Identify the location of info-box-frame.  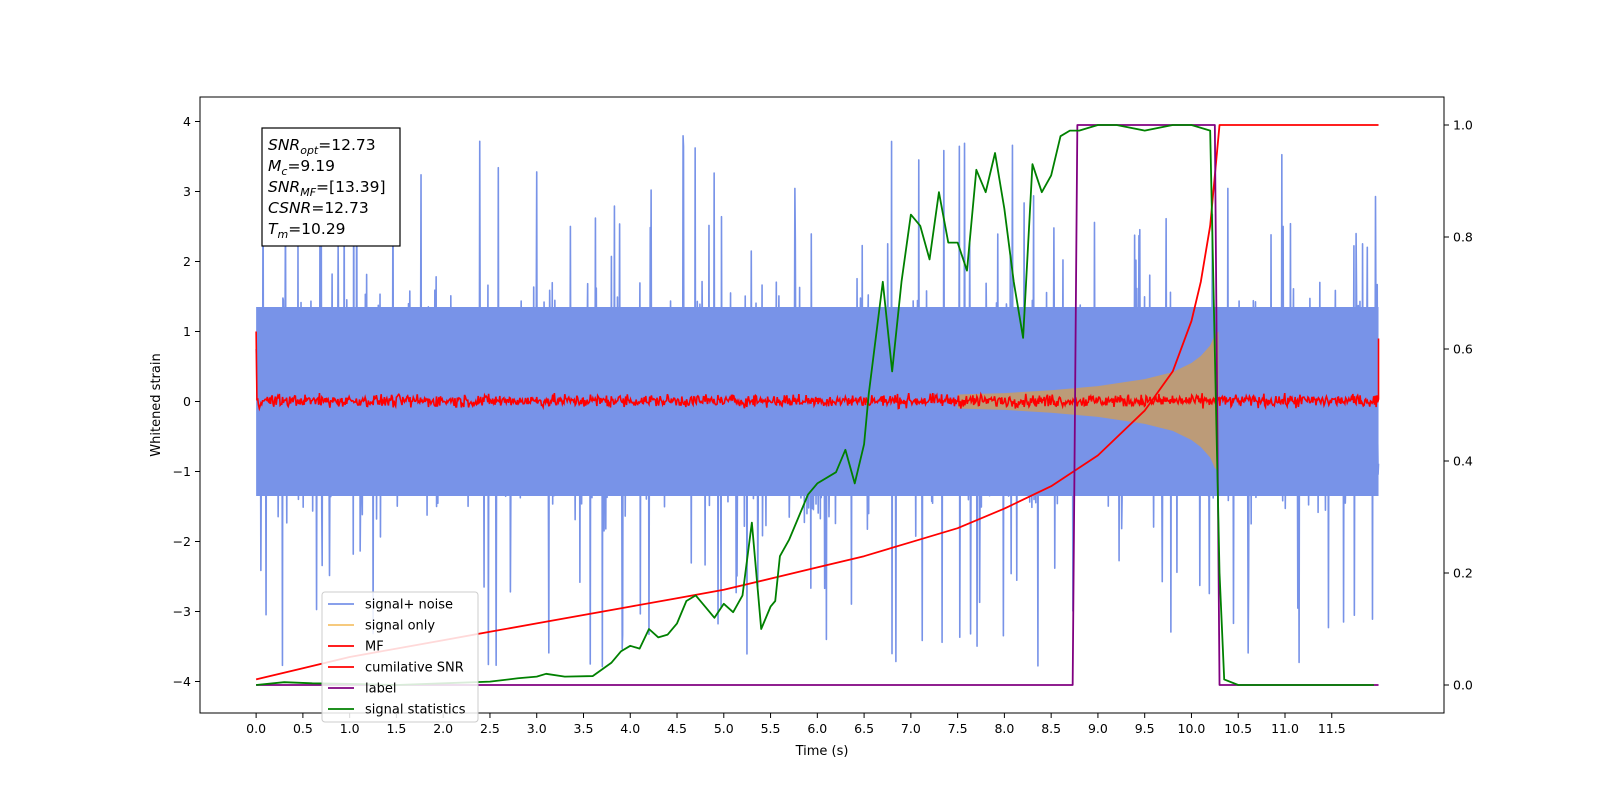
(331, 187).